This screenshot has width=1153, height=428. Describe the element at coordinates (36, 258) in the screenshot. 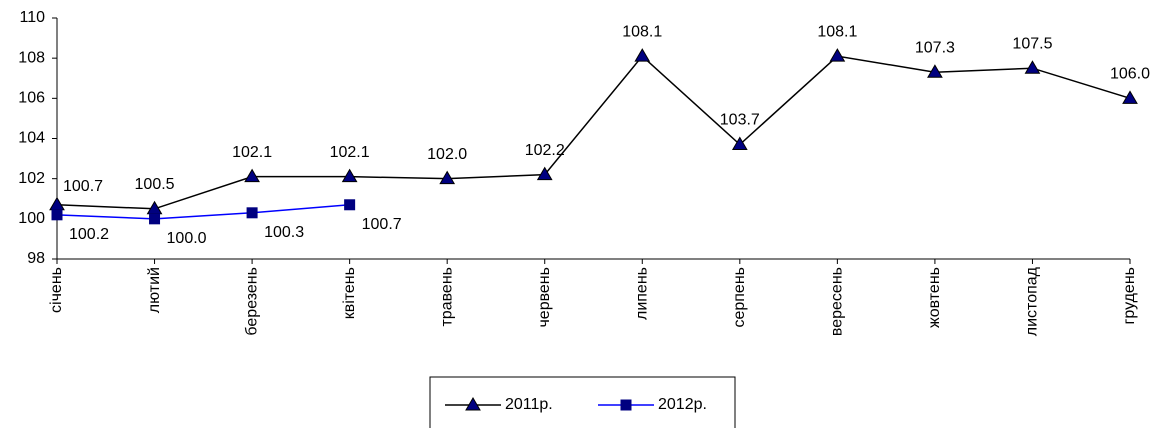

I see `y-tick-label: 98` at that location.